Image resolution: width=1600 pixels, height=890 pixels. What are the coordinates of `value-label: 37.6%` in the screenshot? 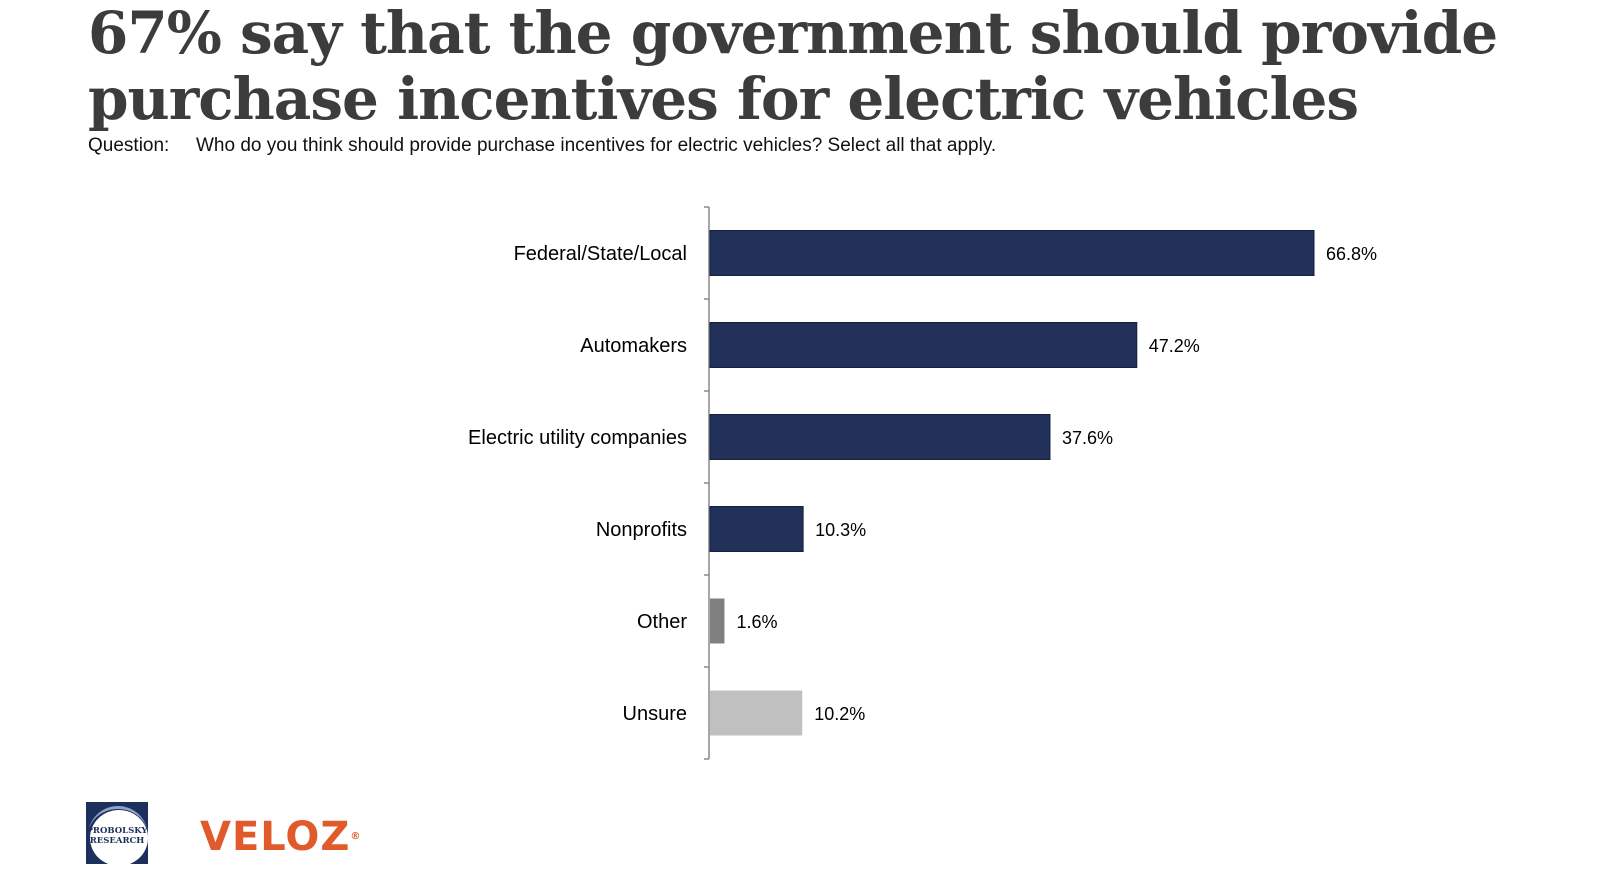 It's located at (1087, 438).